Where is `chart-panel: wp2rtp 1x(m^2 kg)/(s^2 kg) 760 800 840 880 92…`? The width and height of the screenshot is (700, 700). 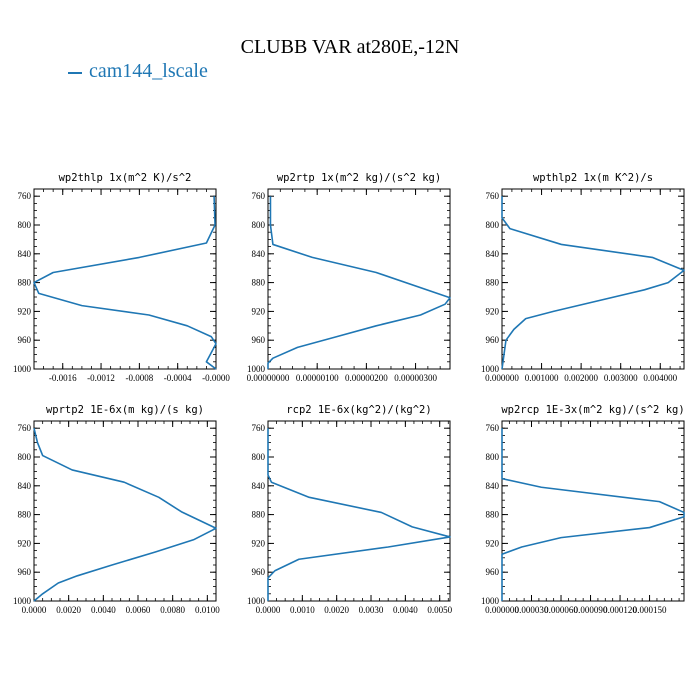
chart-panel: wp2rtp 1x(m^2 kg)/(s^2 kg) 760 800 840 880 92… is located at coordinates (349, 277).